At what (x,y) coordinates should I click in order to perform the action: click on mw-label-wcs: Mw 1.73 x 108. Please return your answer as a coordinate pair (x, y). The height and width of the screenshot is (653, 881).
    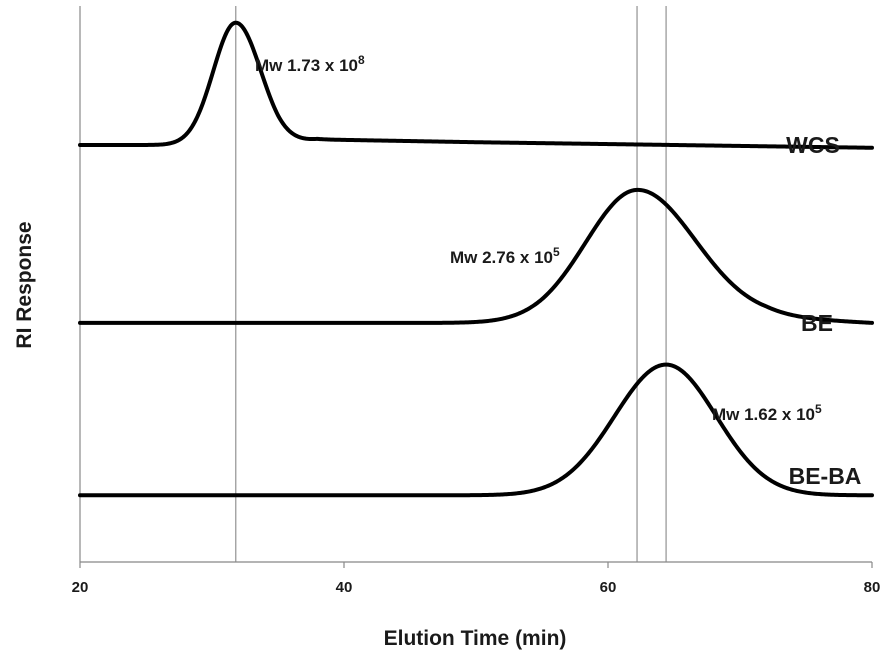
    Looking at the image, I should click on (310, 64).